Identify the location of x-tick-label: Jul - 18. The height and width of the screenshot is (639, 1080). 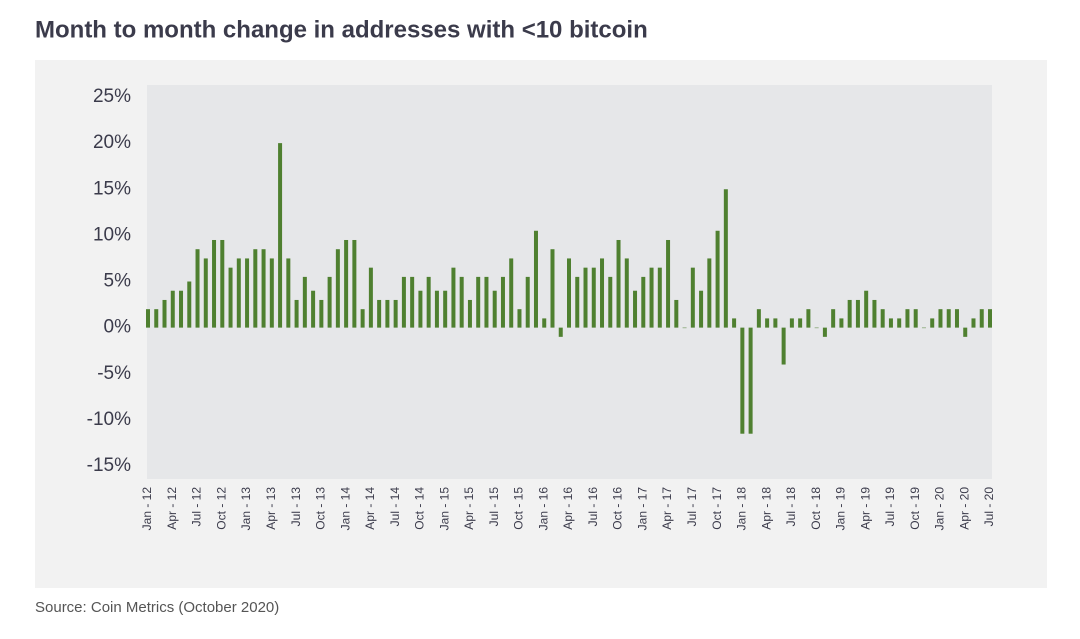
(791, 507).